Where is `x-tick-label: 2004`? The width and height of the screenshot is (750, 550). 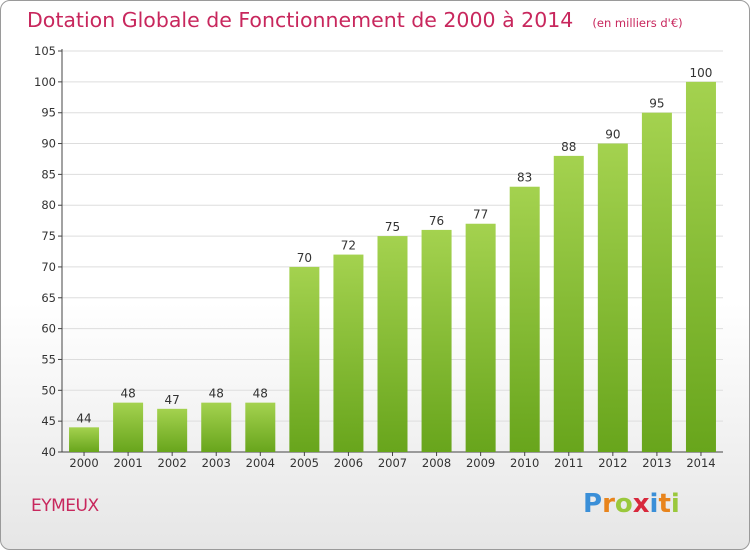
x-tick-label: 2004 is located at coordinates (260, 463).